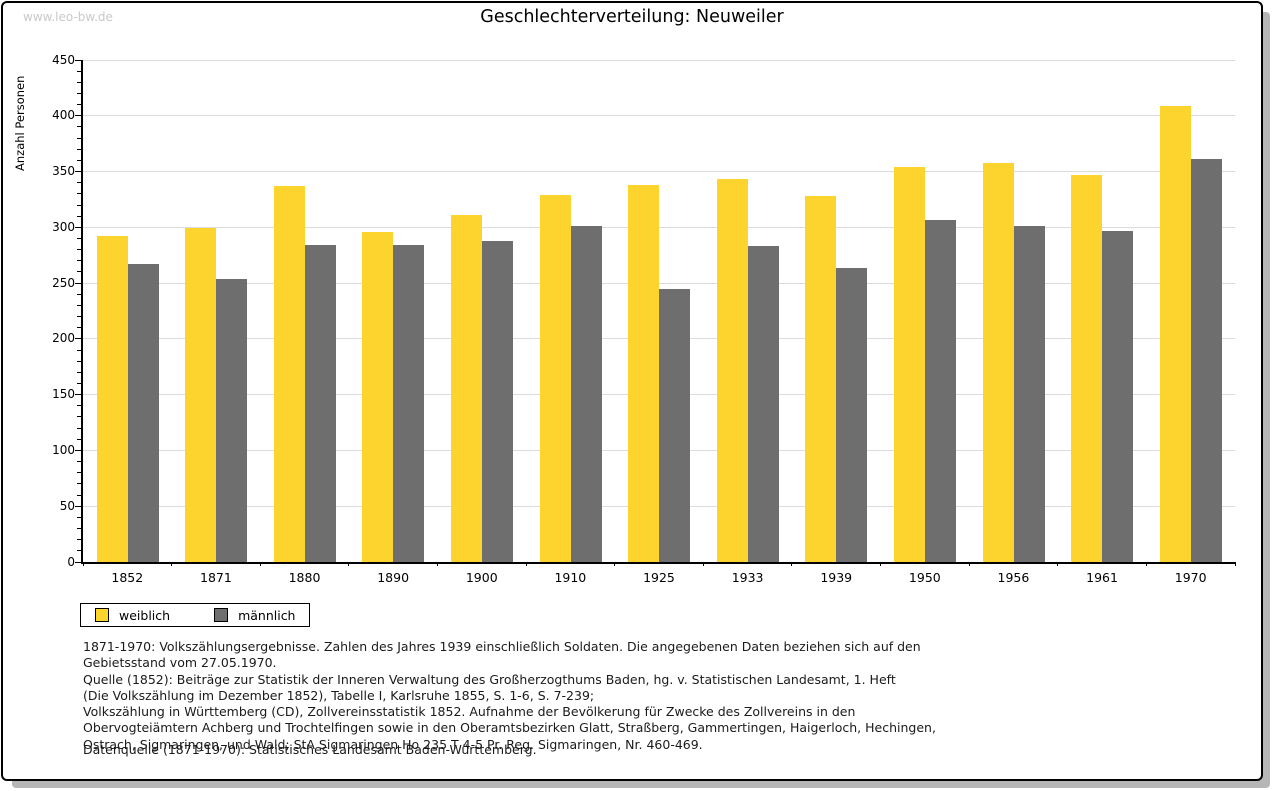 This screenshot has width=1280, height=791. What do you see at coordinates (1206, 360) in the screenshot?
I see `bar-männlich-1970` at bounding box center [1206, 360].